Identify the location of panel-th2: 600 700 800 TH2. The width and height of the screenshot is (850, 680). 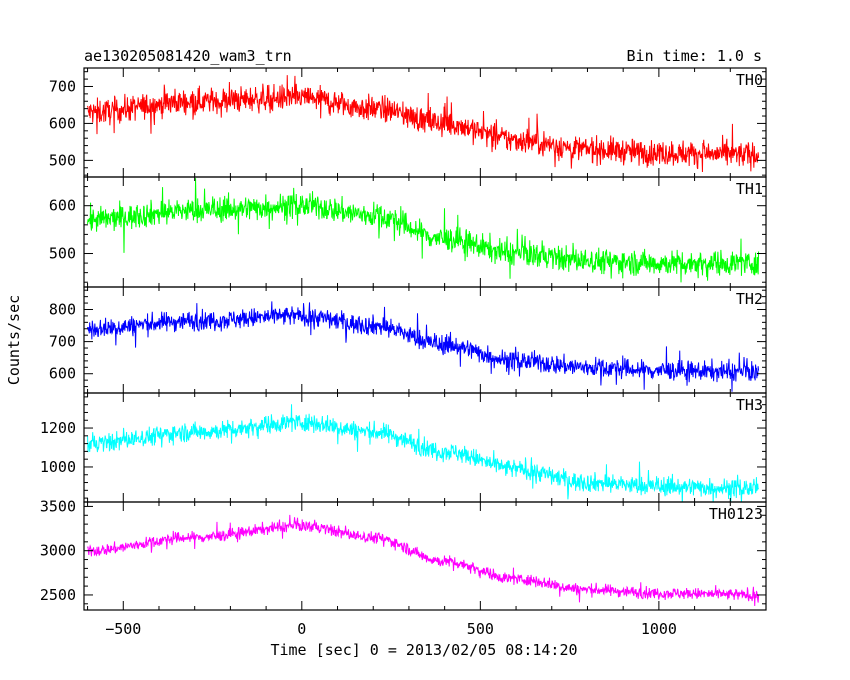
(408, 340).